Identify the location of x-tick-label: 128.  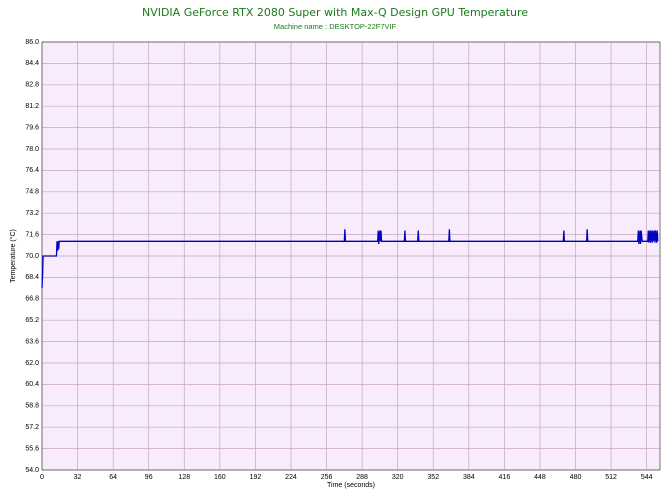
(184, 477).